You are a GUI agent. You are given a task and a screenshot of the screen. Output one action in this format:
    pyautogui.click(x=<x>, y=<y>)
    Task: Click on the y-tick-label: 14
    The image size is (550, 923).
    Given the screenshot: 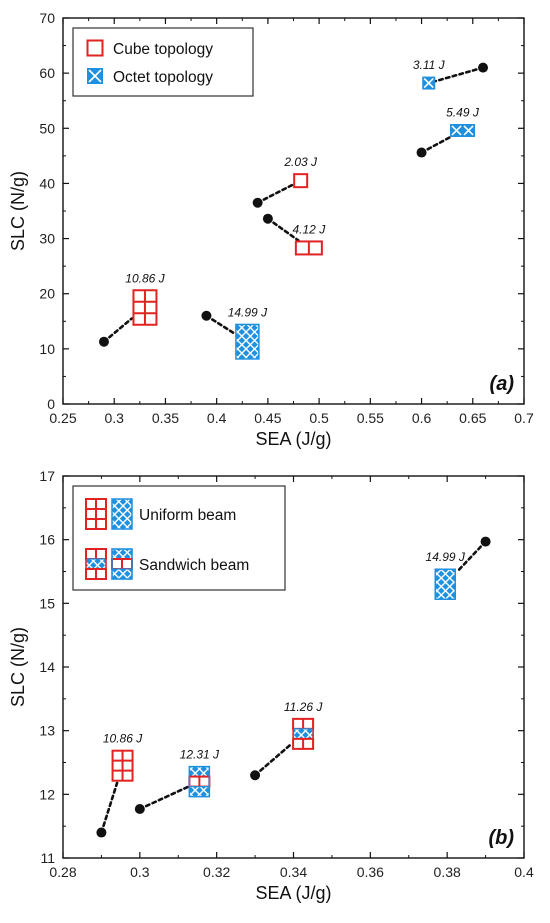 What is the action you would take?
    pyautogui.click(x=47, y=667)
    